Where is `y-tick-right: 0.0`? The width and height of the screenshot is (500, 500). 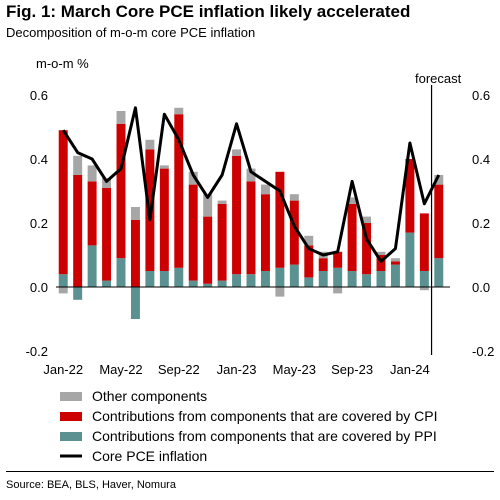 y-tick-right: 0.0 is located at coordinates (481, 287).